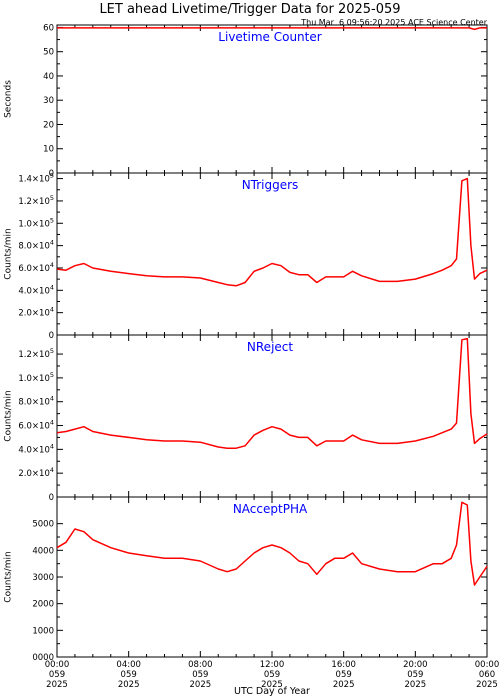 The height and width of the screenshot is (700, 500). What do you see at coordinates (272, 665) in the screenshot?
I see `x-tick-label: 12:00` at bounding box center [272, 665].